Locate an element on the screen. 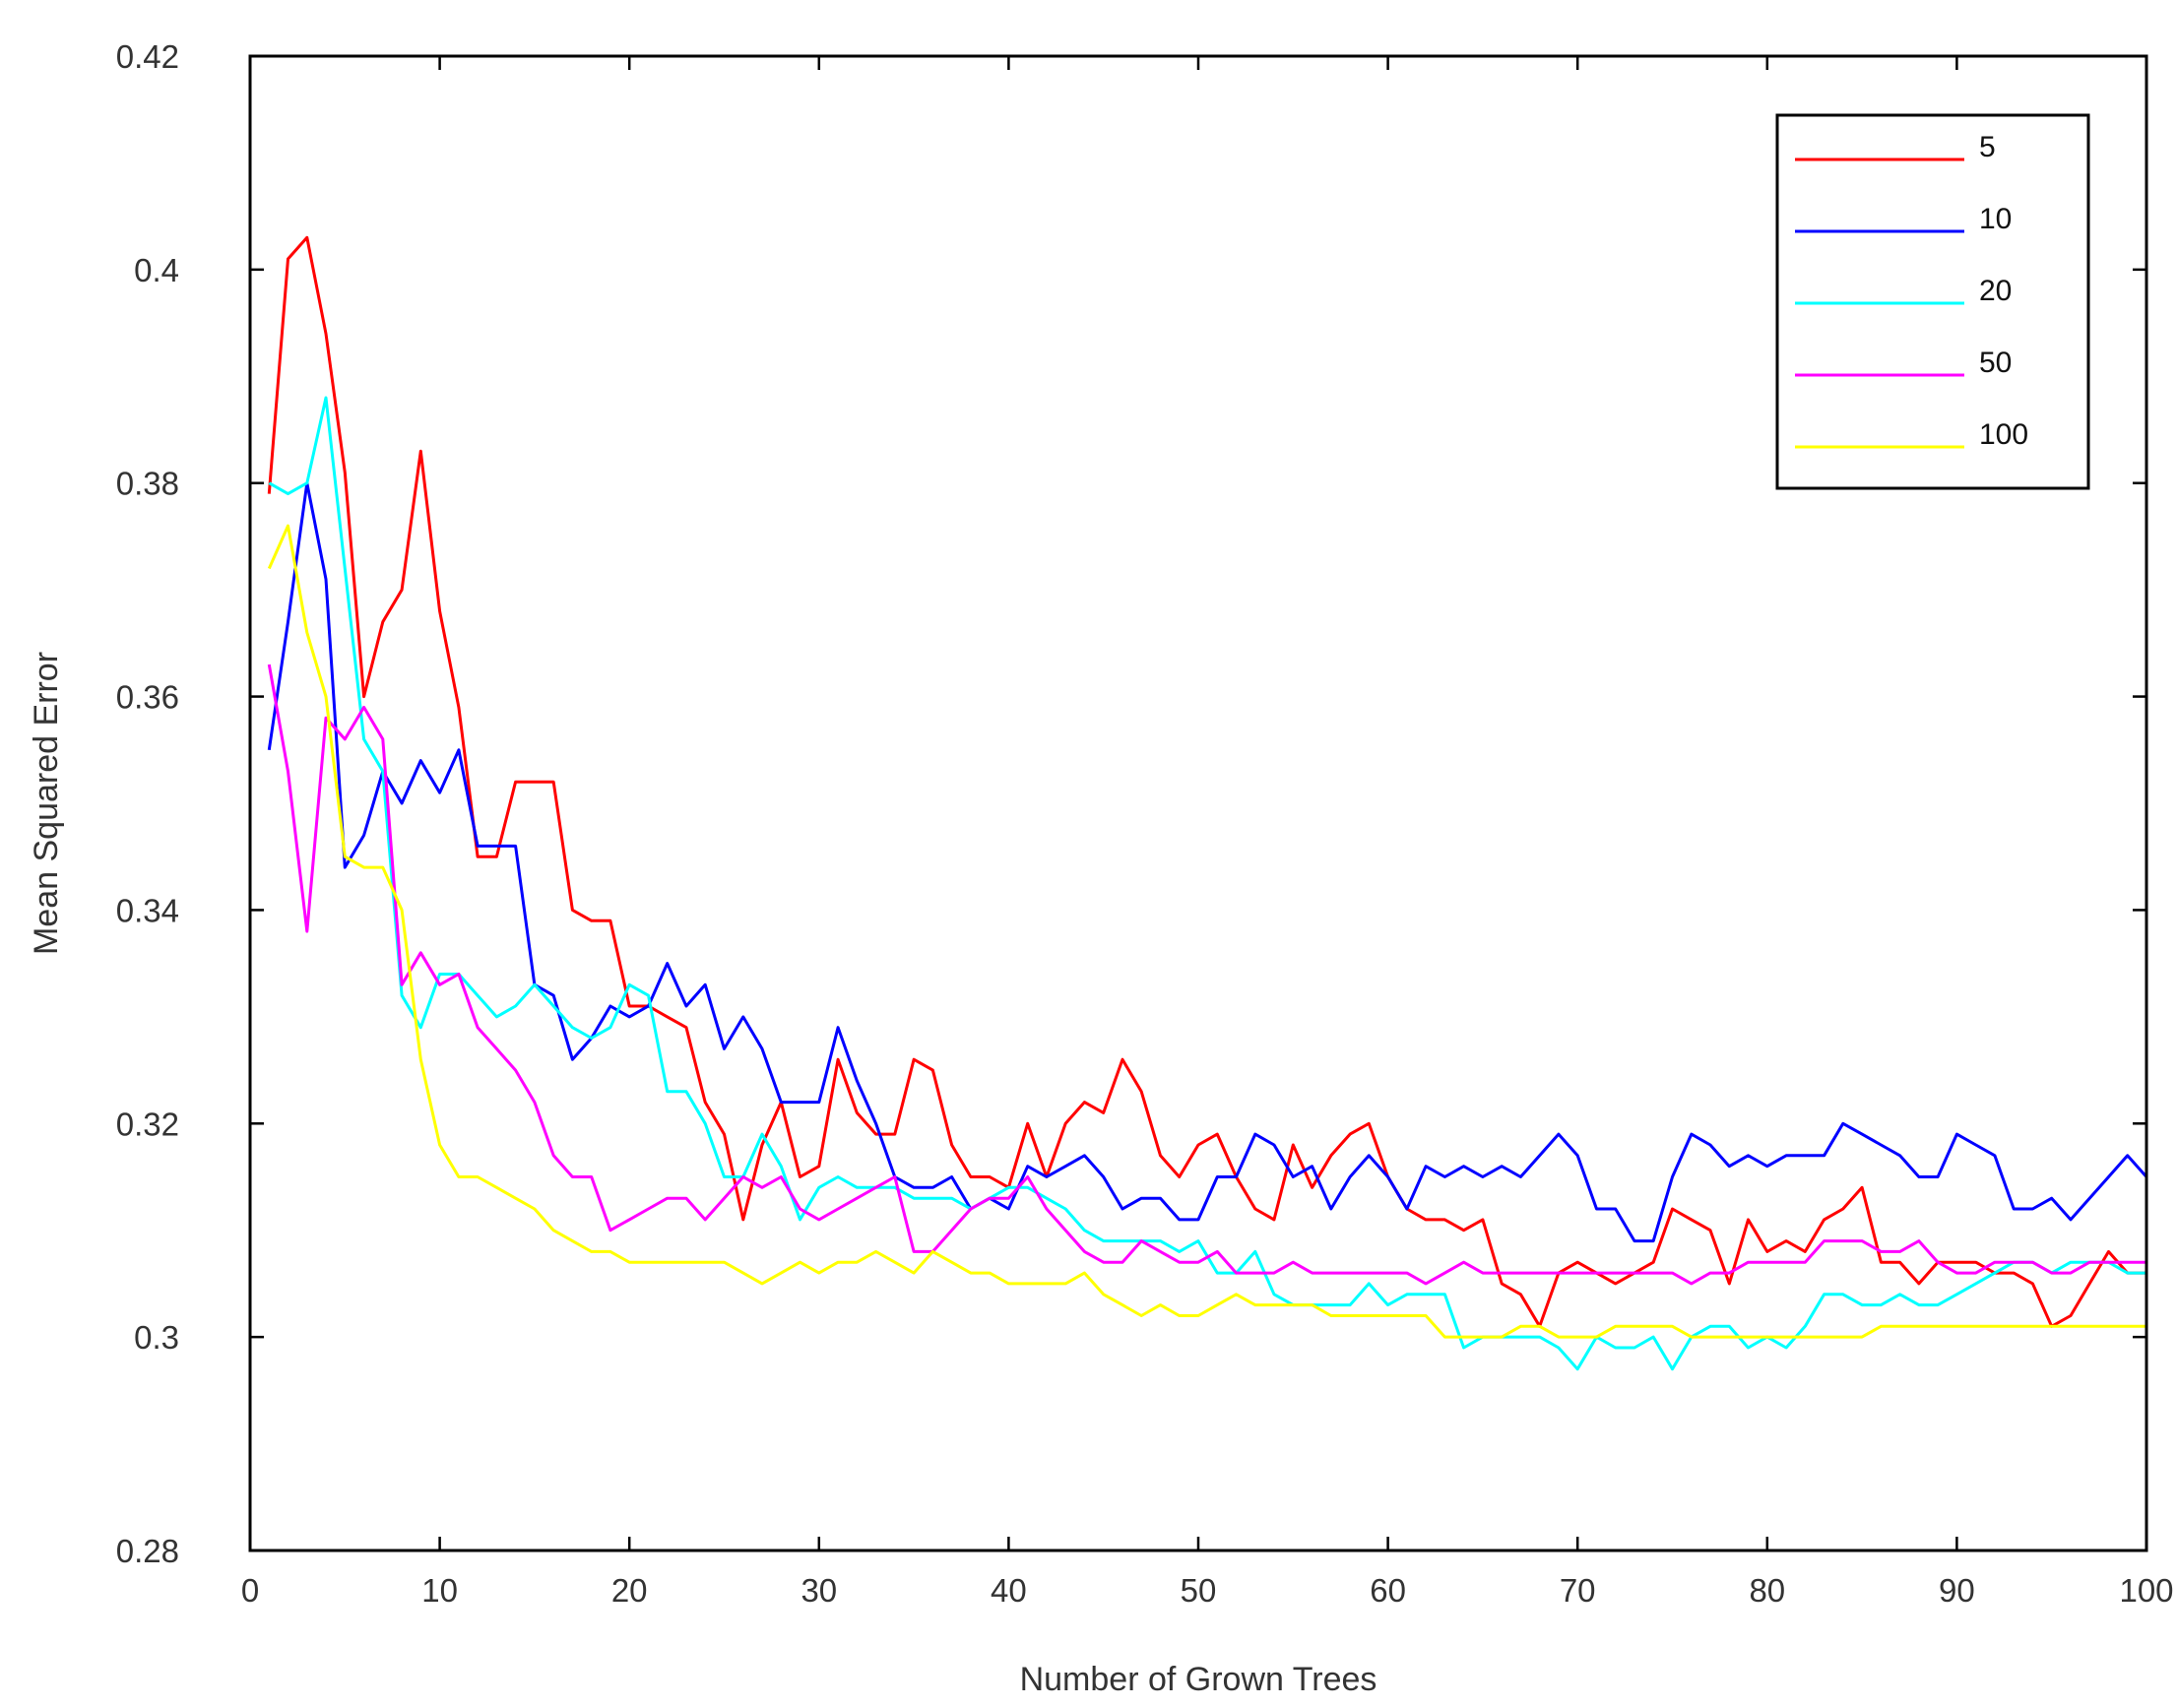  x-tick-label: 10 is located at coordinates (439, 1590).